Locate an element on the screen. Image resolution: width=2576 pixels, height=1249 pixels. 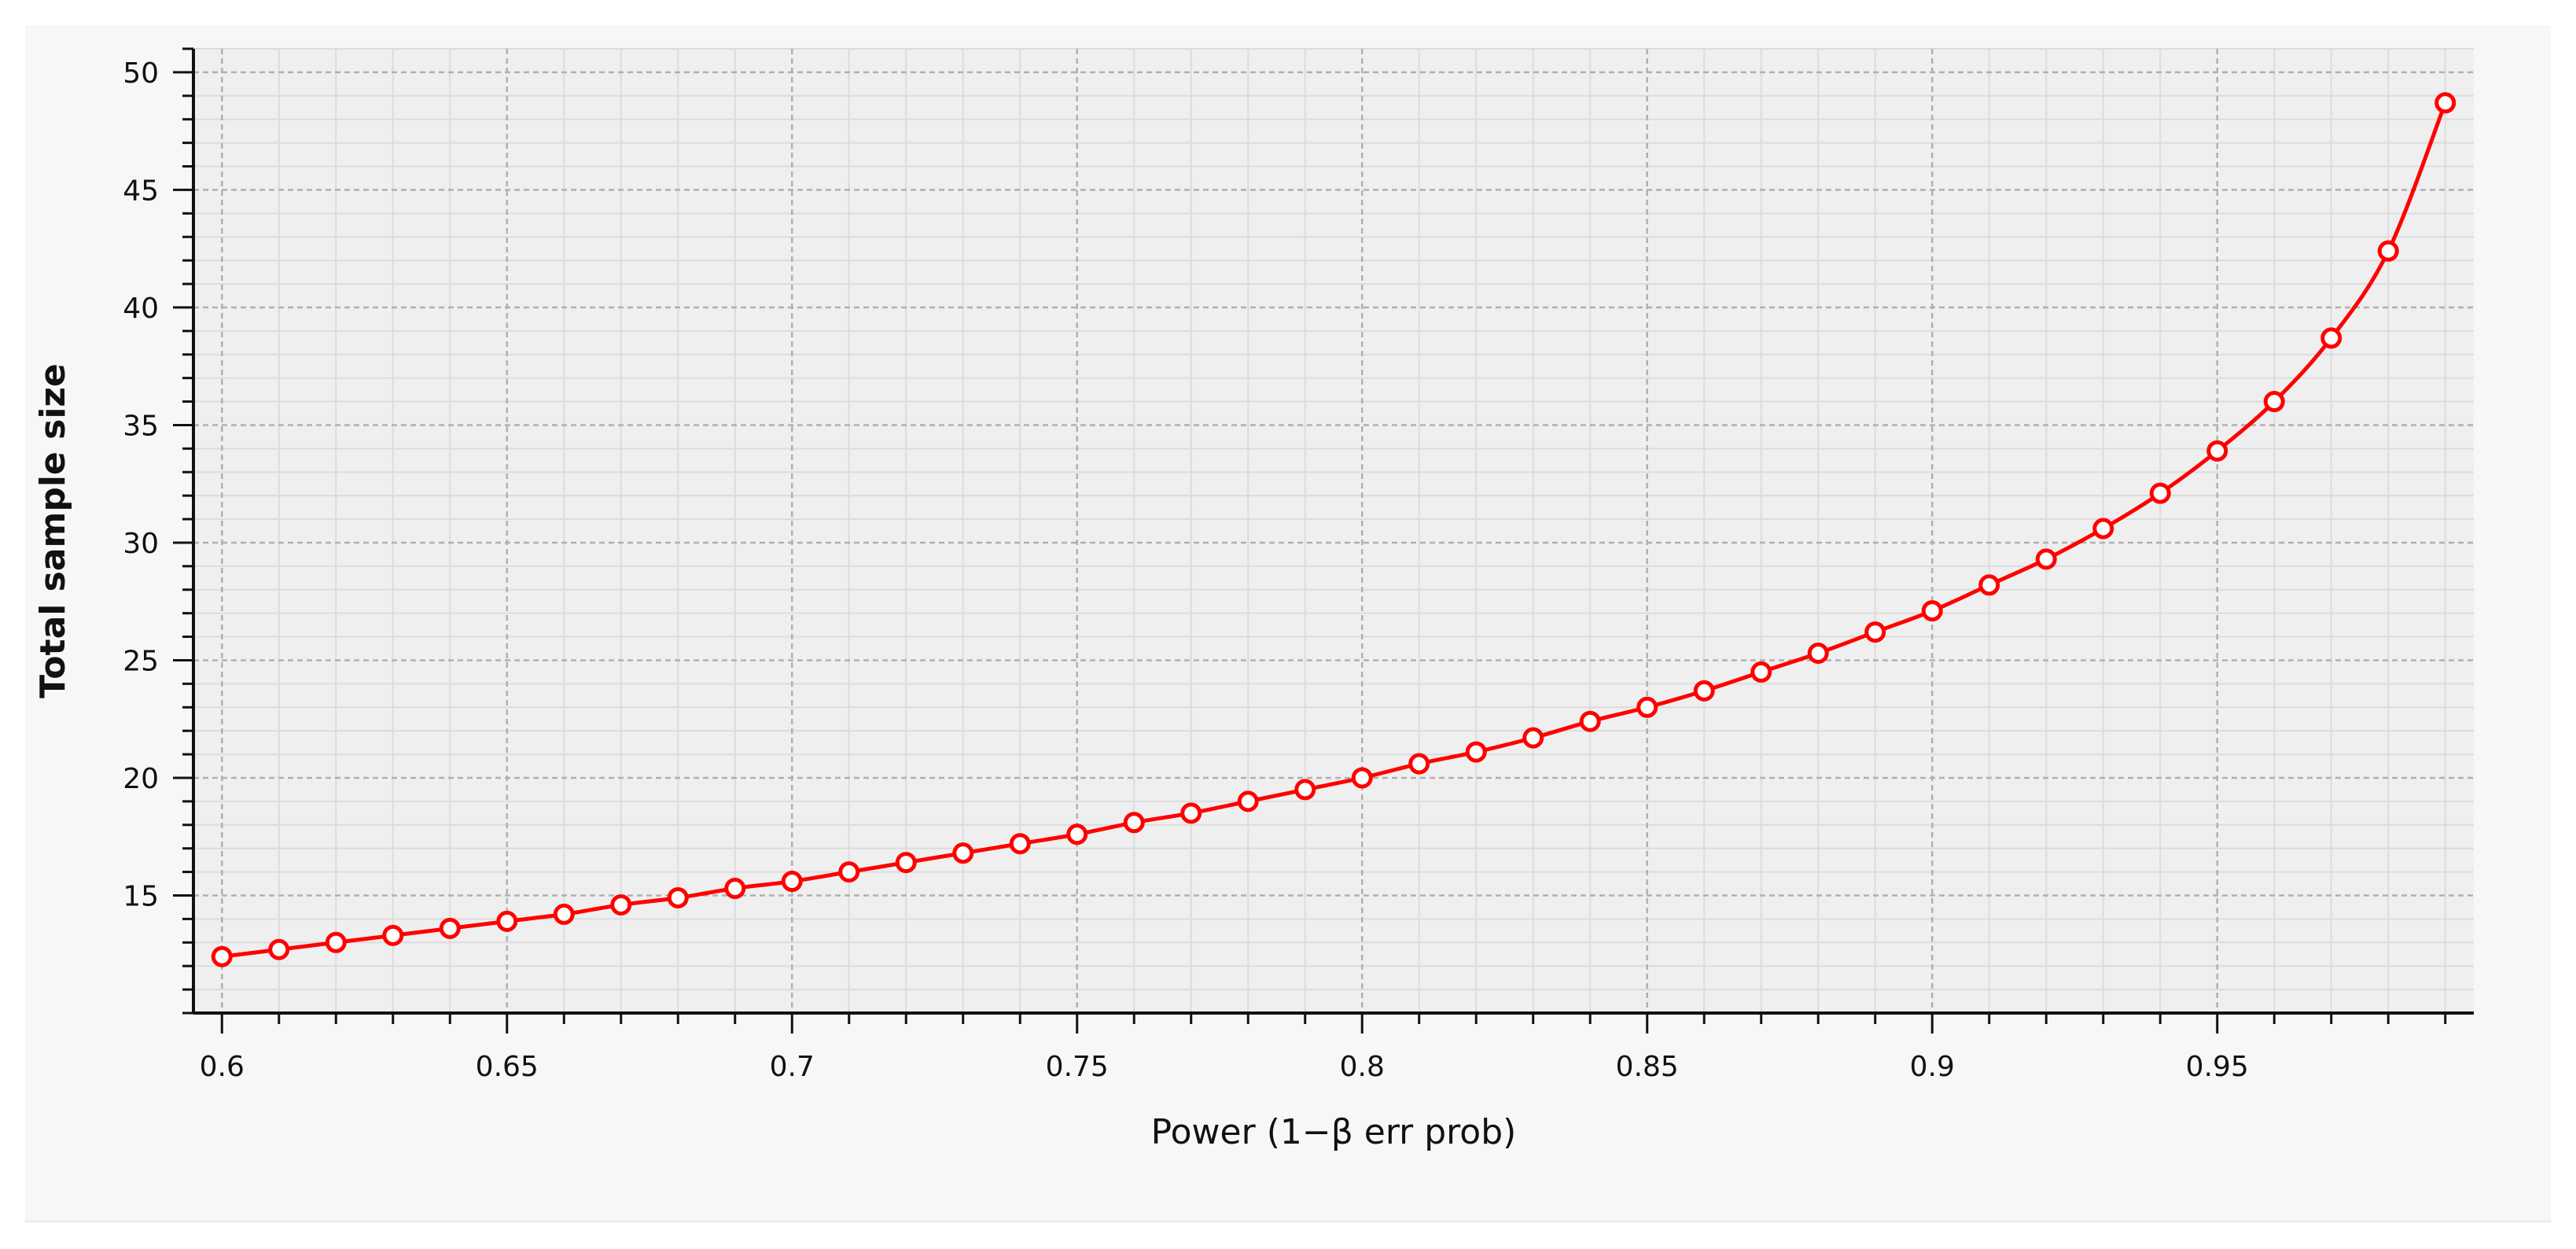
x-tick-label: 0.8 is located at coordinates (1362, 1067).